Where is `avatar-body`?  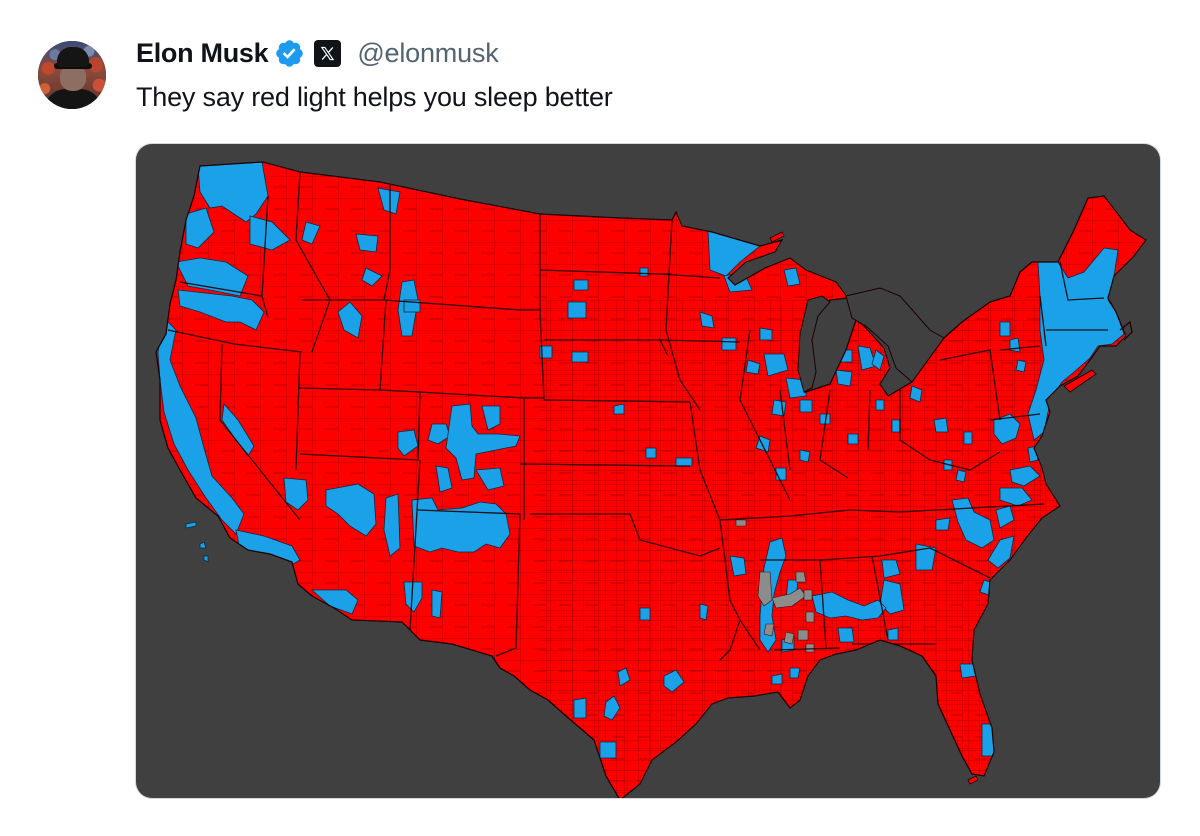
avatar-body is located at coordinates (73, 99).